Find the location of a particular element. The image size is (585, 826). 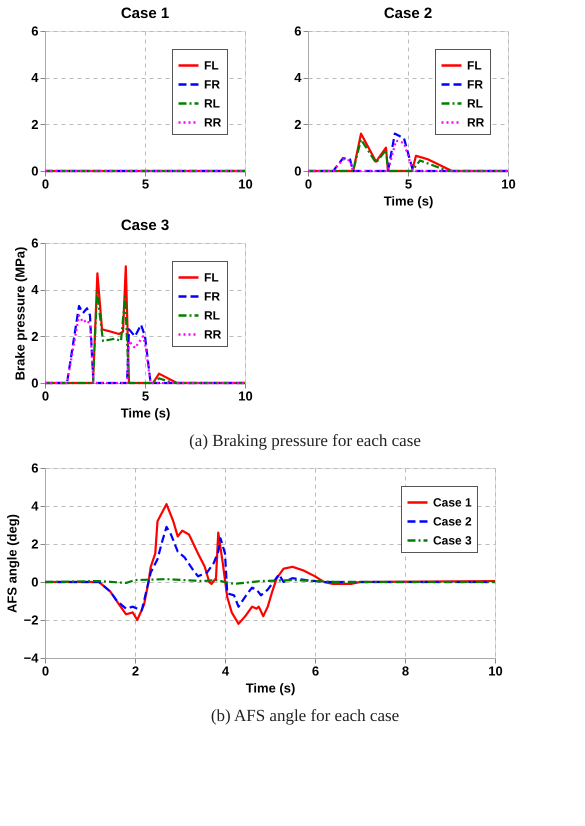

x-tick-label: 6 is located at coordinates (316, 671).